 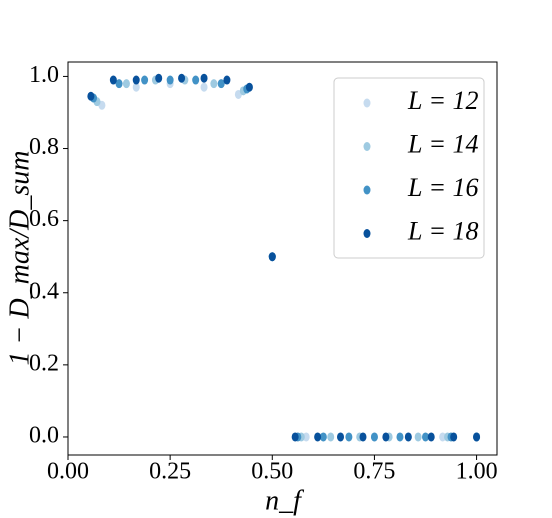 What do you see at coordinates (44, 435) in the screenshot?
I see `y-tick-label: 0.0` at bounding box center [44, 435].